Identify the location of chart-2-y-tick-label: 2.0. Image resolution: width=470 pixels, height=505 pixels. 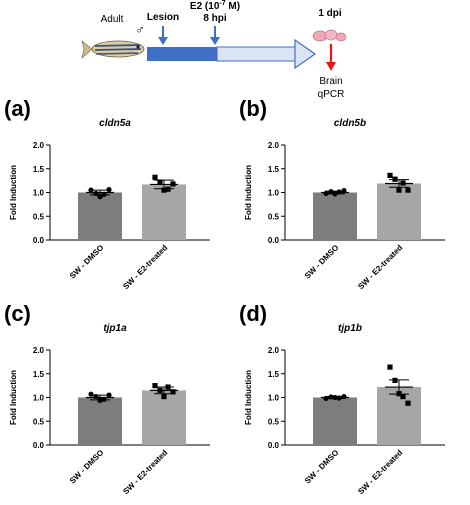
(274, 145).